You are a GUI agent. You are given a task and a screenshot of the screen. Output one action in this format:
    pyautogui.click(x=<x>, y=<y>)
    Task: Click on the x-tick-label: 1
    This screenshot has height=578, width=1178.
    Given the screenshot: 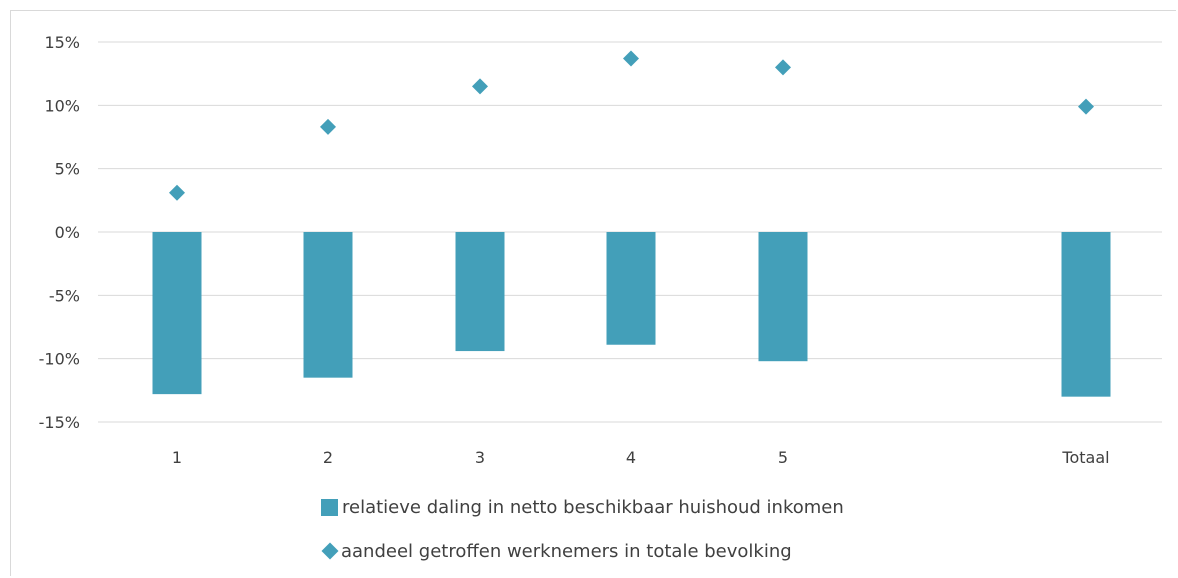 What is the action you would take?
    pyautogui.click(x=177, y=457)
    